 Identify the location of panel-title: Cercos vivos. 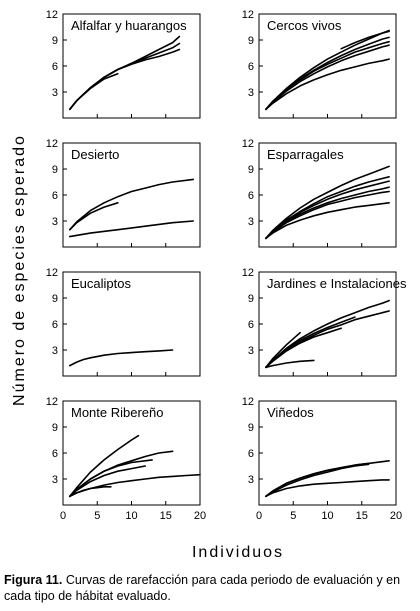
(304, 25).